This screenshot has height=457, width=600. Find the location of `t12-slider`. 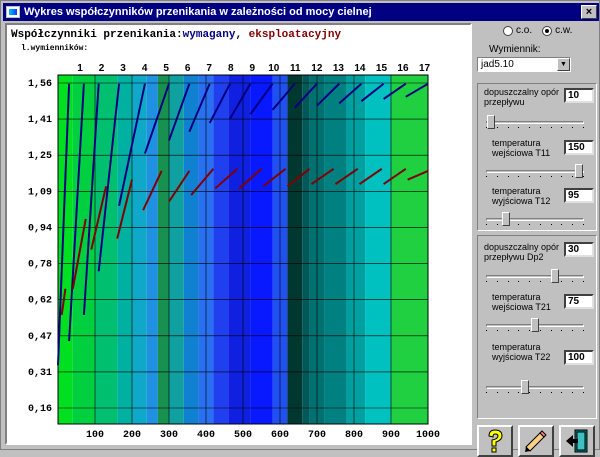

t12-slider is located at coordinates (535, 219).